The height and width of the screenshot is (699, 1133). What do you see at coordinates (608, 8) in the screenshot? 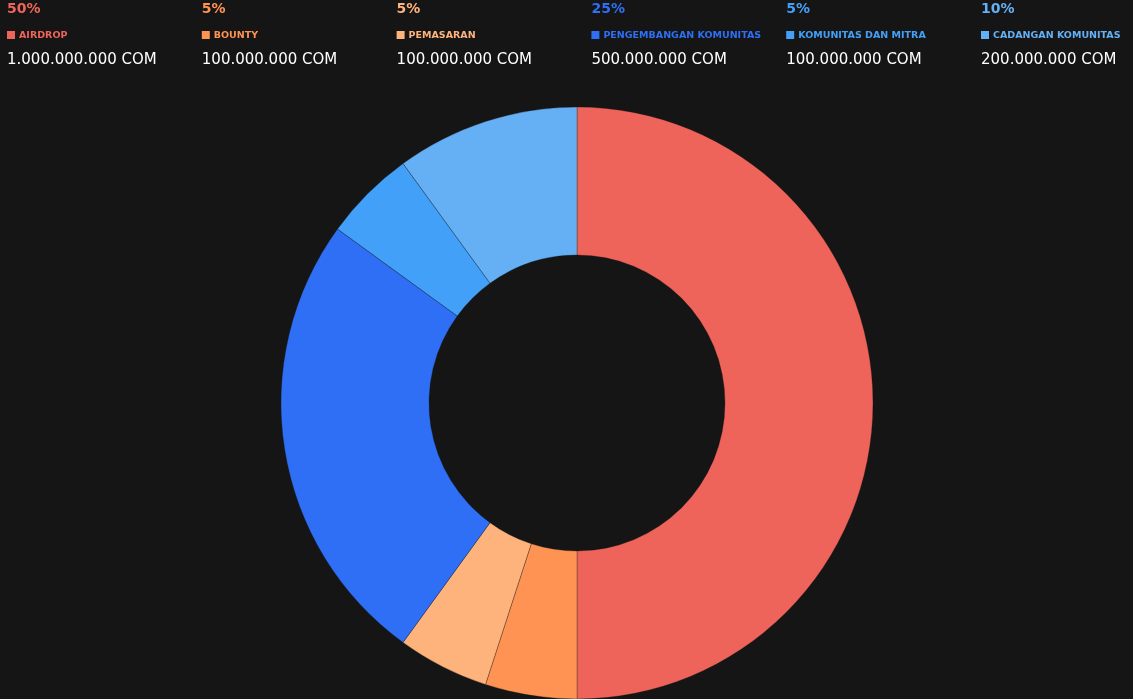
I see `data-label: 25%` at bounding box center [608, 8].